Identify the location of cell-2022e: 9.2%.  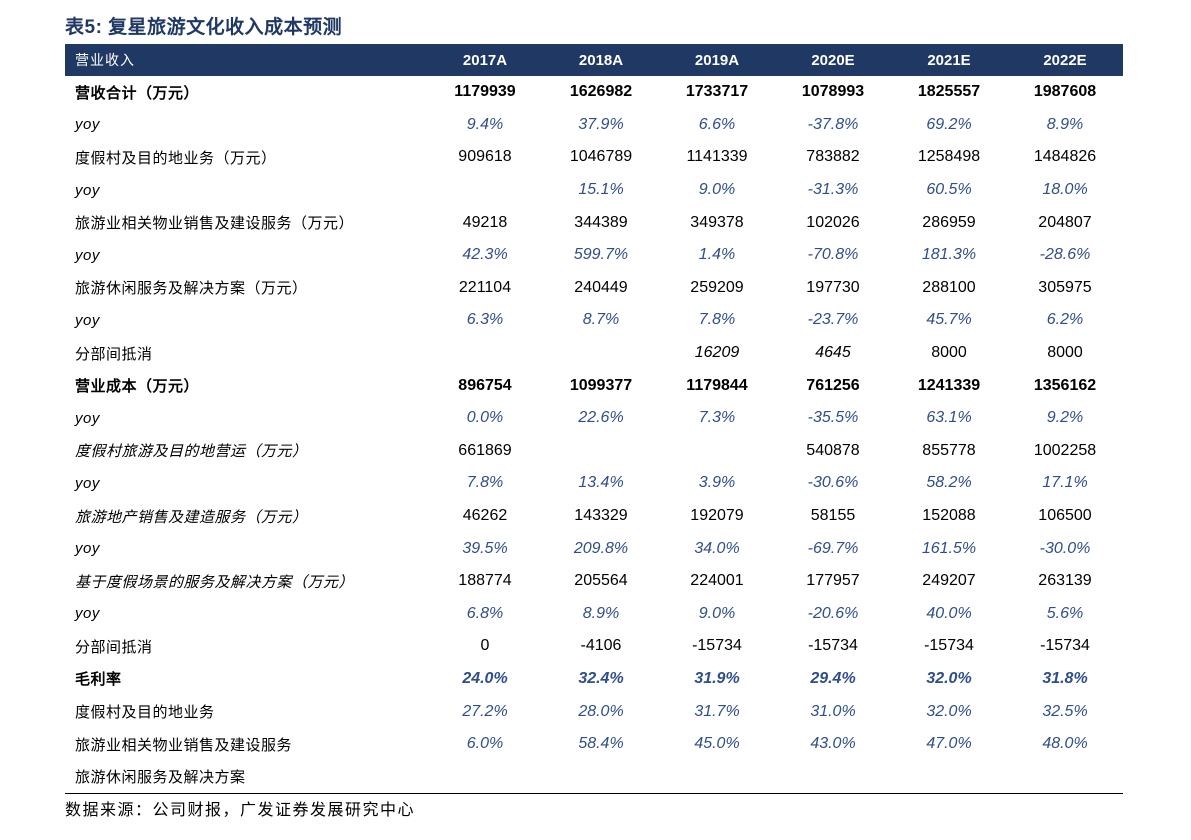
(1065, 418).